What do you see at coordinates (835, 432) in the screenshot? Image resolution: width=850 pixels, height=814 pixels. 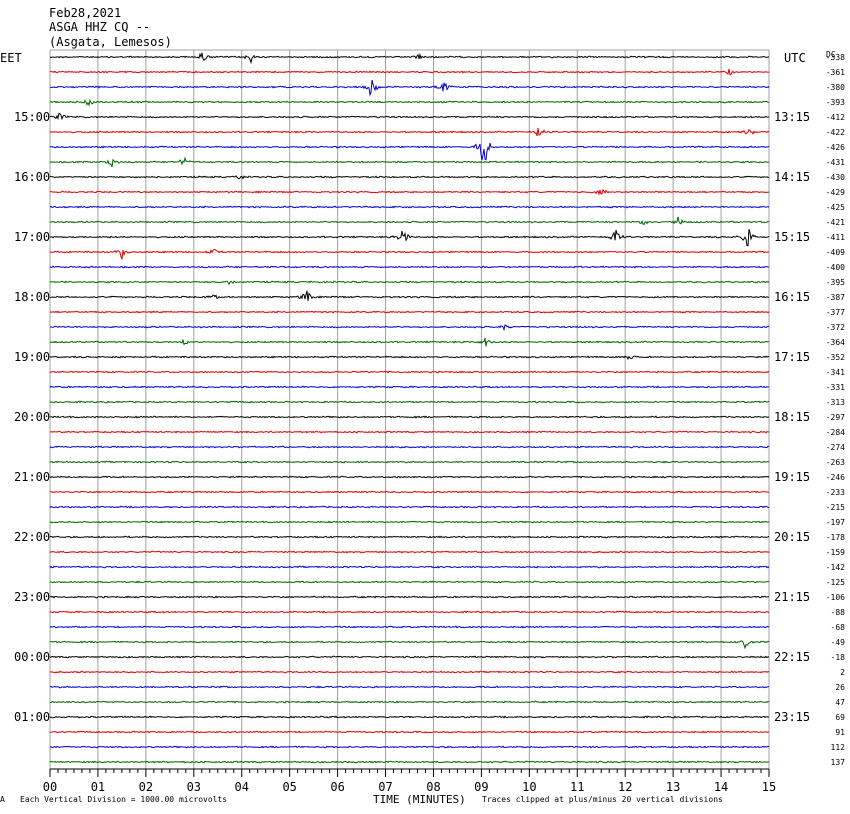 I see `dc-offset-label: -284` at bounding box center [835, 432].